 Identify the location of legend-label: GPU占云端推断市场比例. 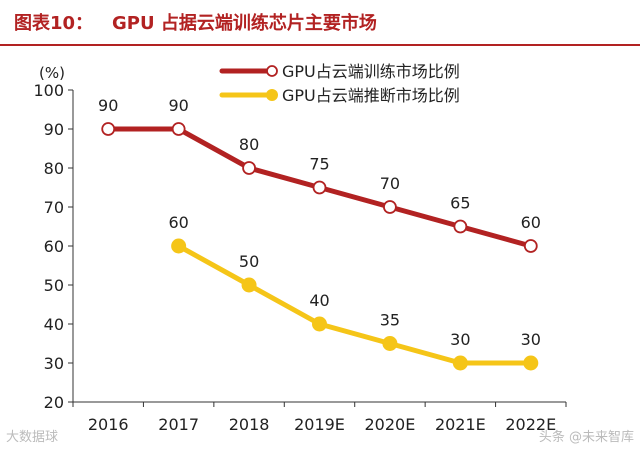
(371, 95).